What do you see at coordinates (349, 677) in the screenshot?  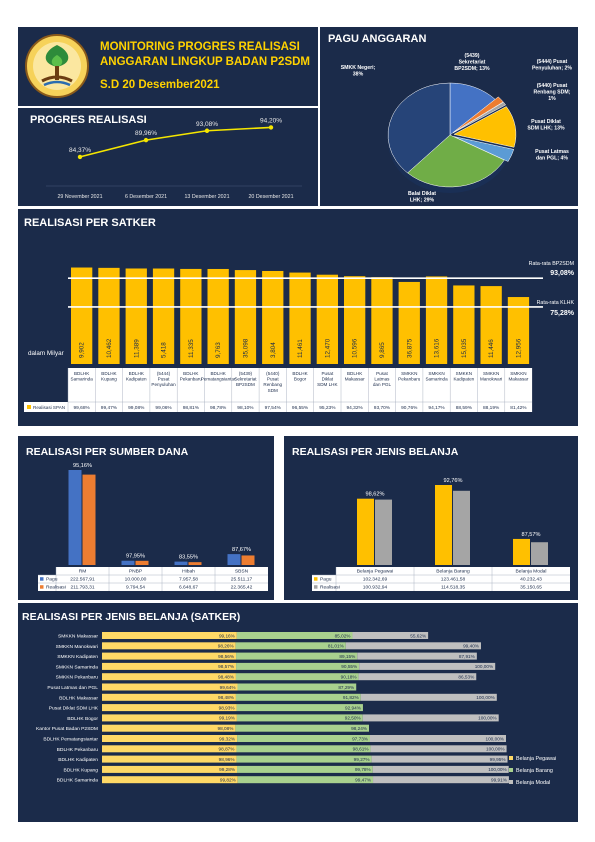 I see `jenis-satker-value-label: 90,18%` at bounding box center [349, 677].